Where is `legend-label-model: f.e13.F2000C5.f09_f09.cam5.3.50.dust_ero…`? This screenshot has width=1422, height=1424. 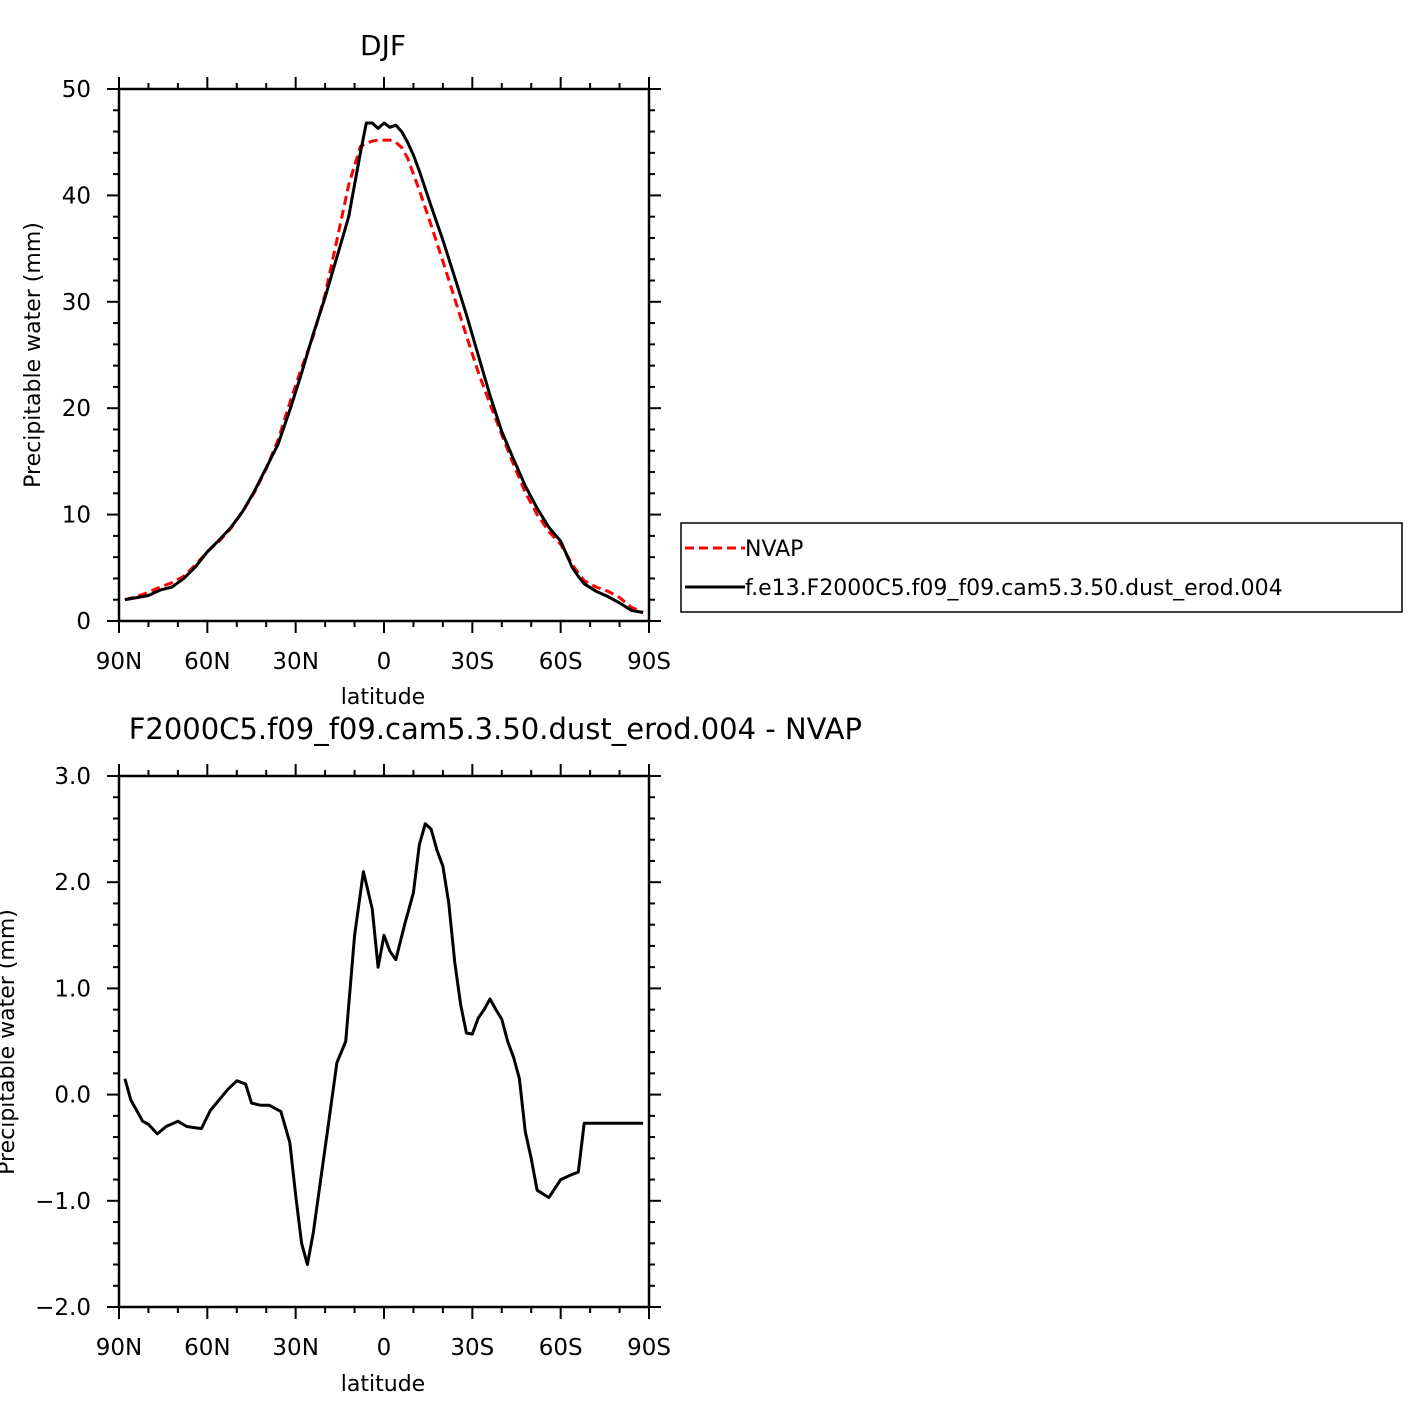
legend-label-model: f.e13.F2000C5.f09_f09.cam5.3.50.dust_ero… is located at coordinates (1014, 588).